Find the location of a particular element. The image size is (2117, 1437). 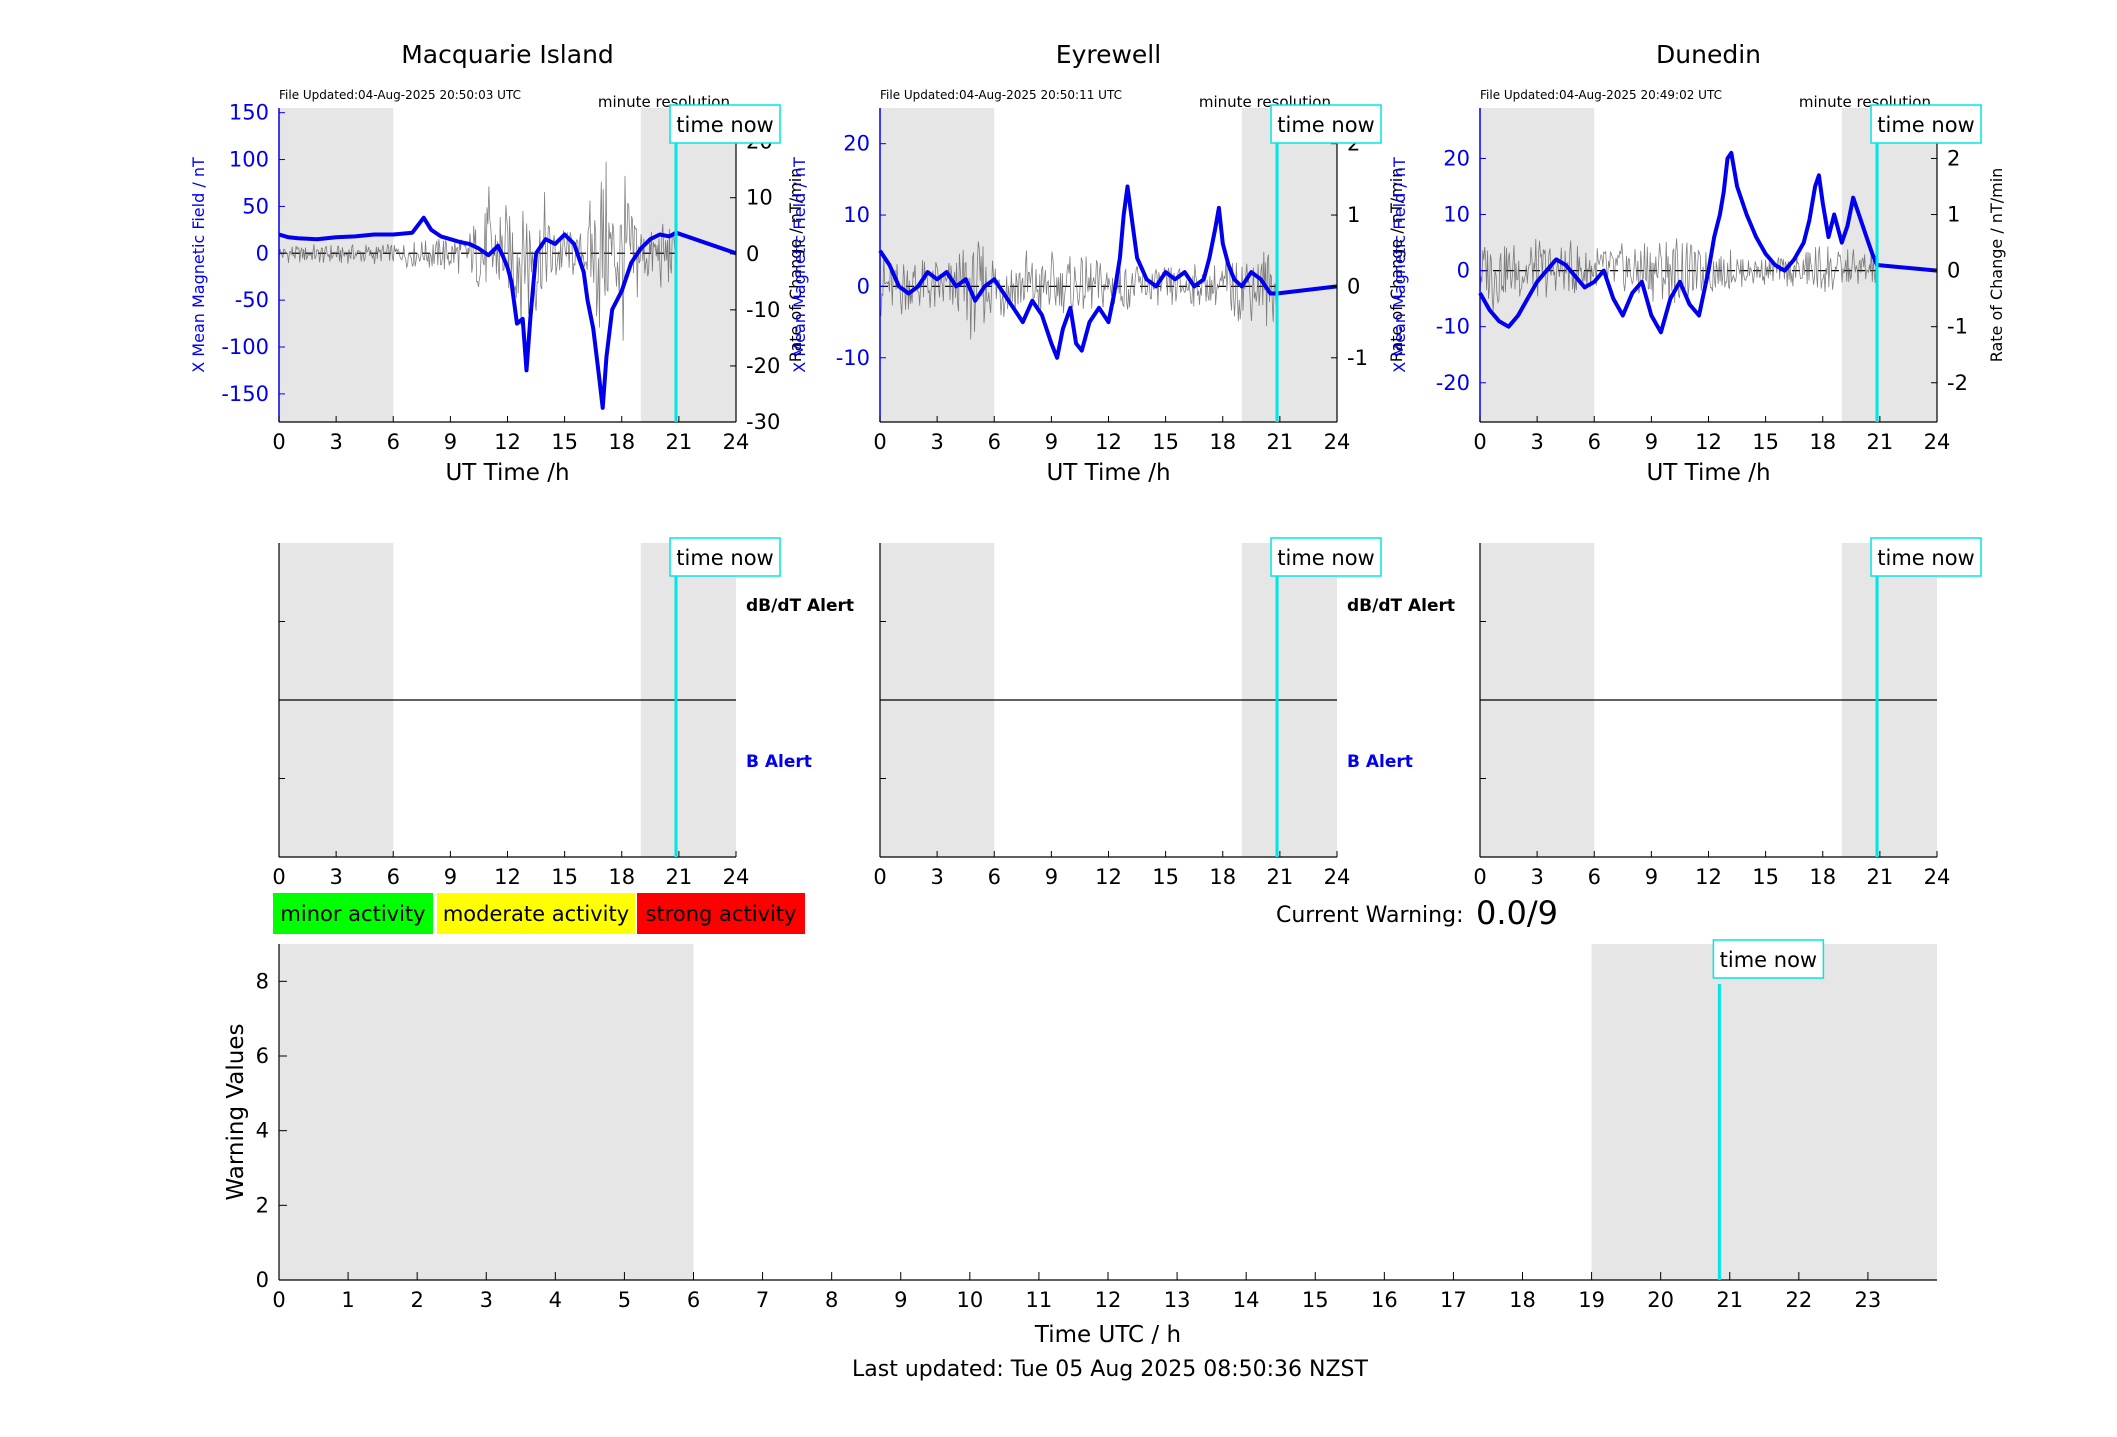

x-tick-label: 4 is located at coordinates (555, 1300).